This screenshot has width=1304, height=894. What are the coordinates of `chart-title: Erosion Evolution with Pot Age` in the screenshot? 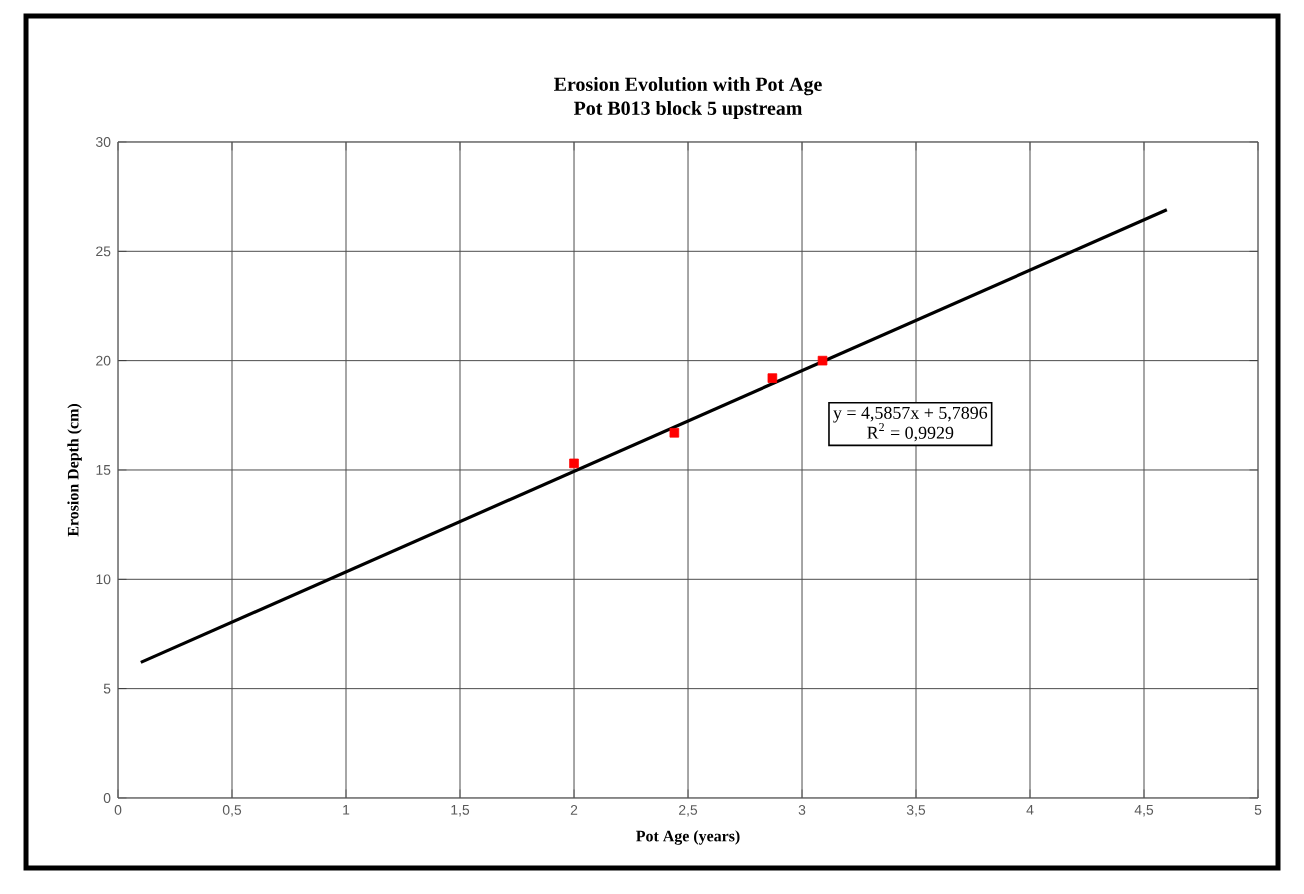 It's located at (688, 86).